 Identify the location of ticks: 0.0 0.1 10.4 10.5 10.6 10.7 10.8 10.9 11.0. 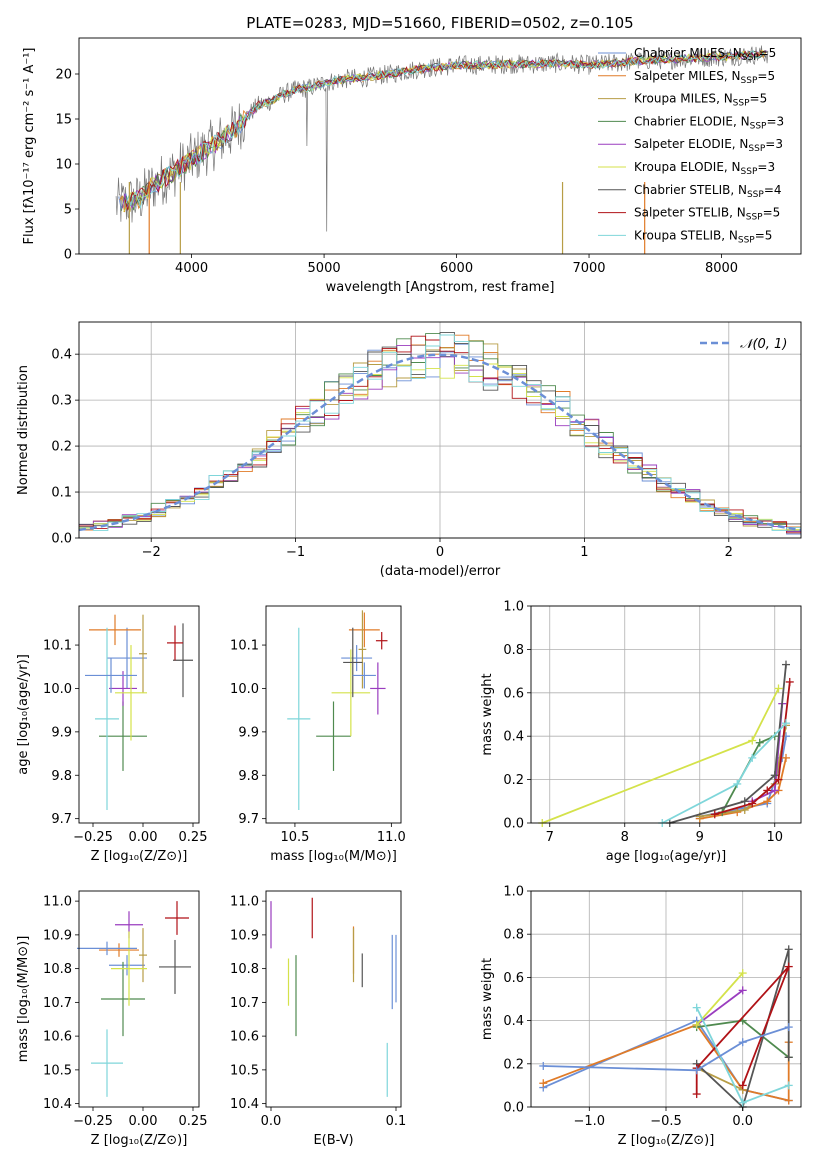
(318, 1012).